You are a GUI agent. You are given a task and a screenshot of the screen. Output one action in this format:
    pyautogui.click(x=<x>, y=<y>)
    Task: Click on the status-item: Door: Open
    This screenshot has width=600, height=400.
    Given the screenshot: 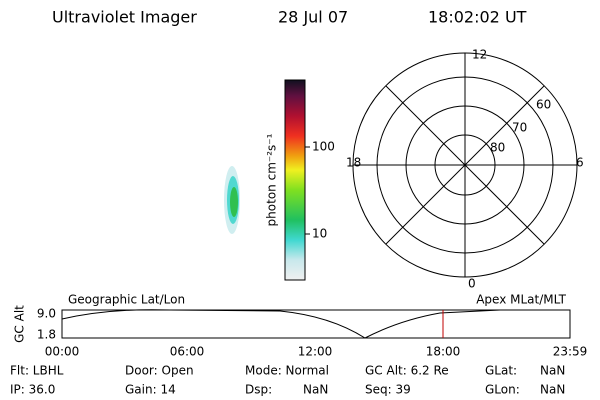 What is the action you would take?
    pyautogui.click(x=159, y=371)
    